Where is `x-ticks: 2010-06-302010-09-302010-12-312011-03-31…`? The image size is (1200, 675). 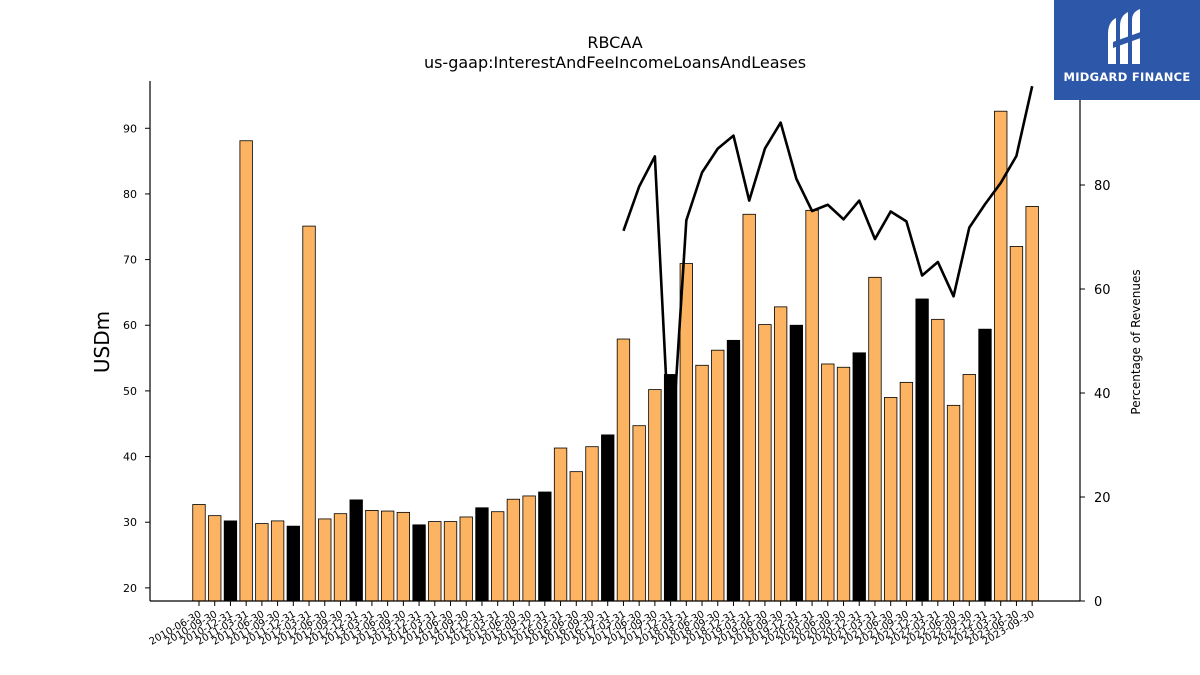 x-ticks: 2010-06-302010-09-302010-12-312011-03-31… is located at coordinates (592, 624).